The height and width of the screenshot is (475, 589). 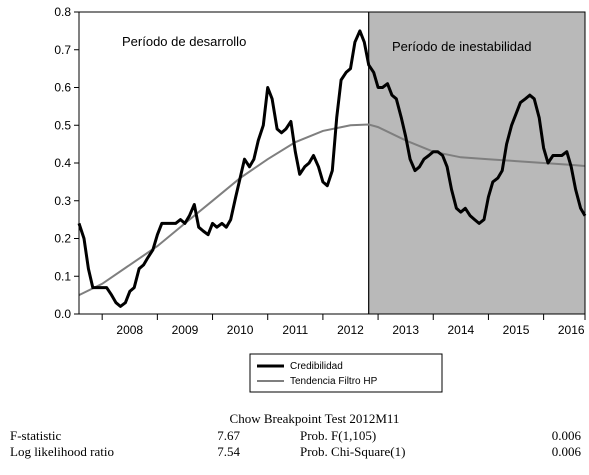 I want to click on y-axis-ticks: 0.0 0.1 0.2 0.3 0.4 0.5 0.6 0.7 0.8, so click(x=66, y=163).